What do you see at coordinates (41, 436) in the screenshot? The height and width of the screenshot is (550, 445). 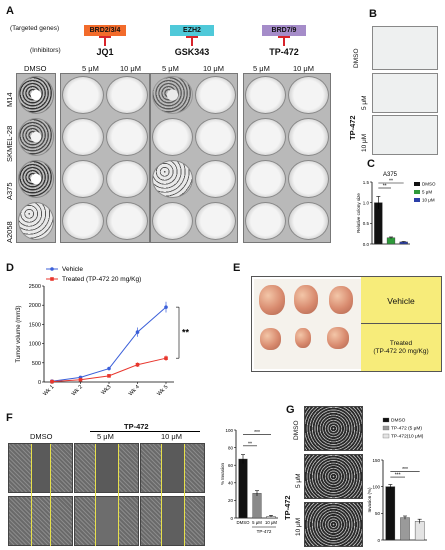 I see `f-header-dmso: DMSO` at bounding box center [41, 436].